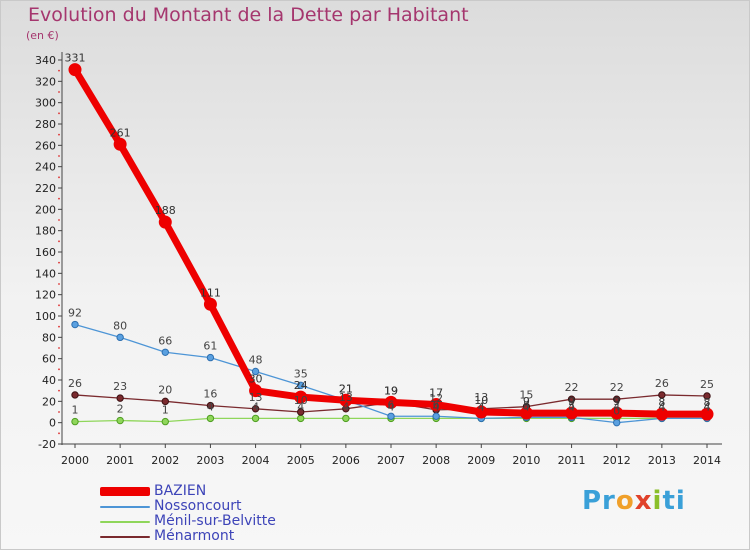  Describe the element at coordinates (391, 390) in the screenshot. I see `data-label: 19` at that location.